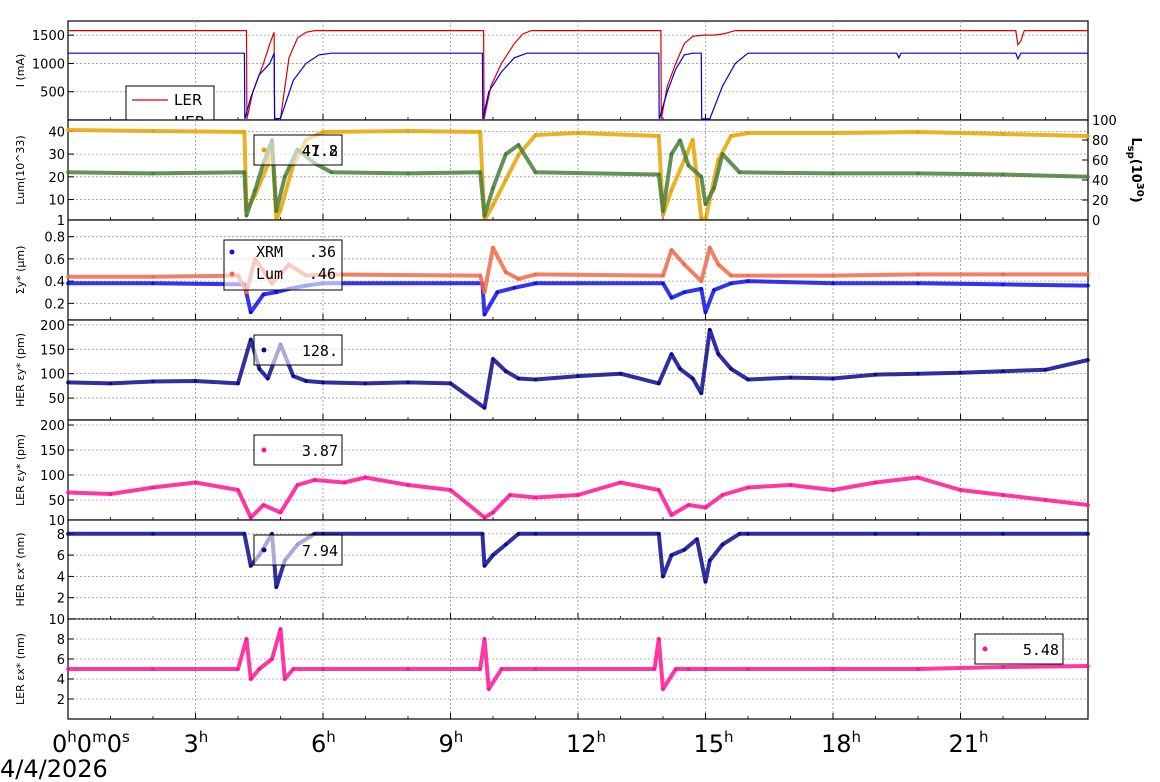 The width and height of the screenshot is (1160, 782). Describe the element at coordinates (552, 666) in the screenshot. I see `panel-7: 2 4 6 8 10 LER εx* (nm) 5.48` at that location.